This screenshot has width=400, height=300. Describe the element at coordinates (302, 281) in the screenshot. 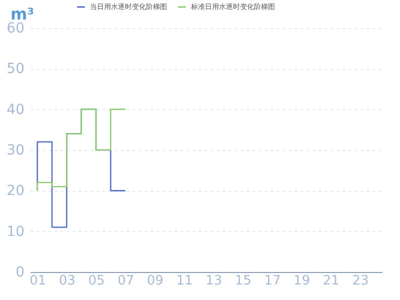

I see `x-tick-label: 19` at that location.